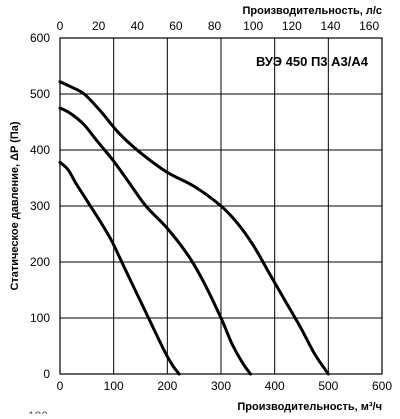  I want to click on x-tick-label: 200, so click(167, 386).